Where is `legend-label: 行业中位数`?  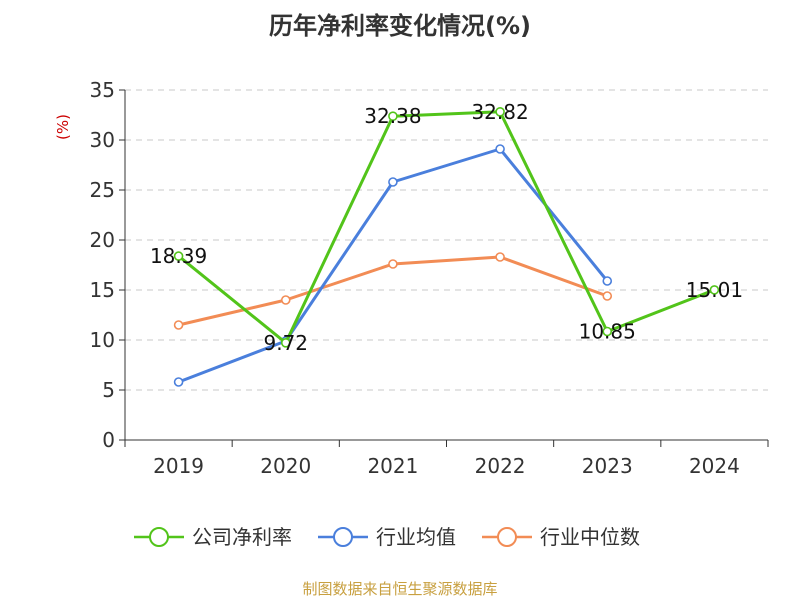 legend-label: 行业中位数 is located at coordinates (590, 537).